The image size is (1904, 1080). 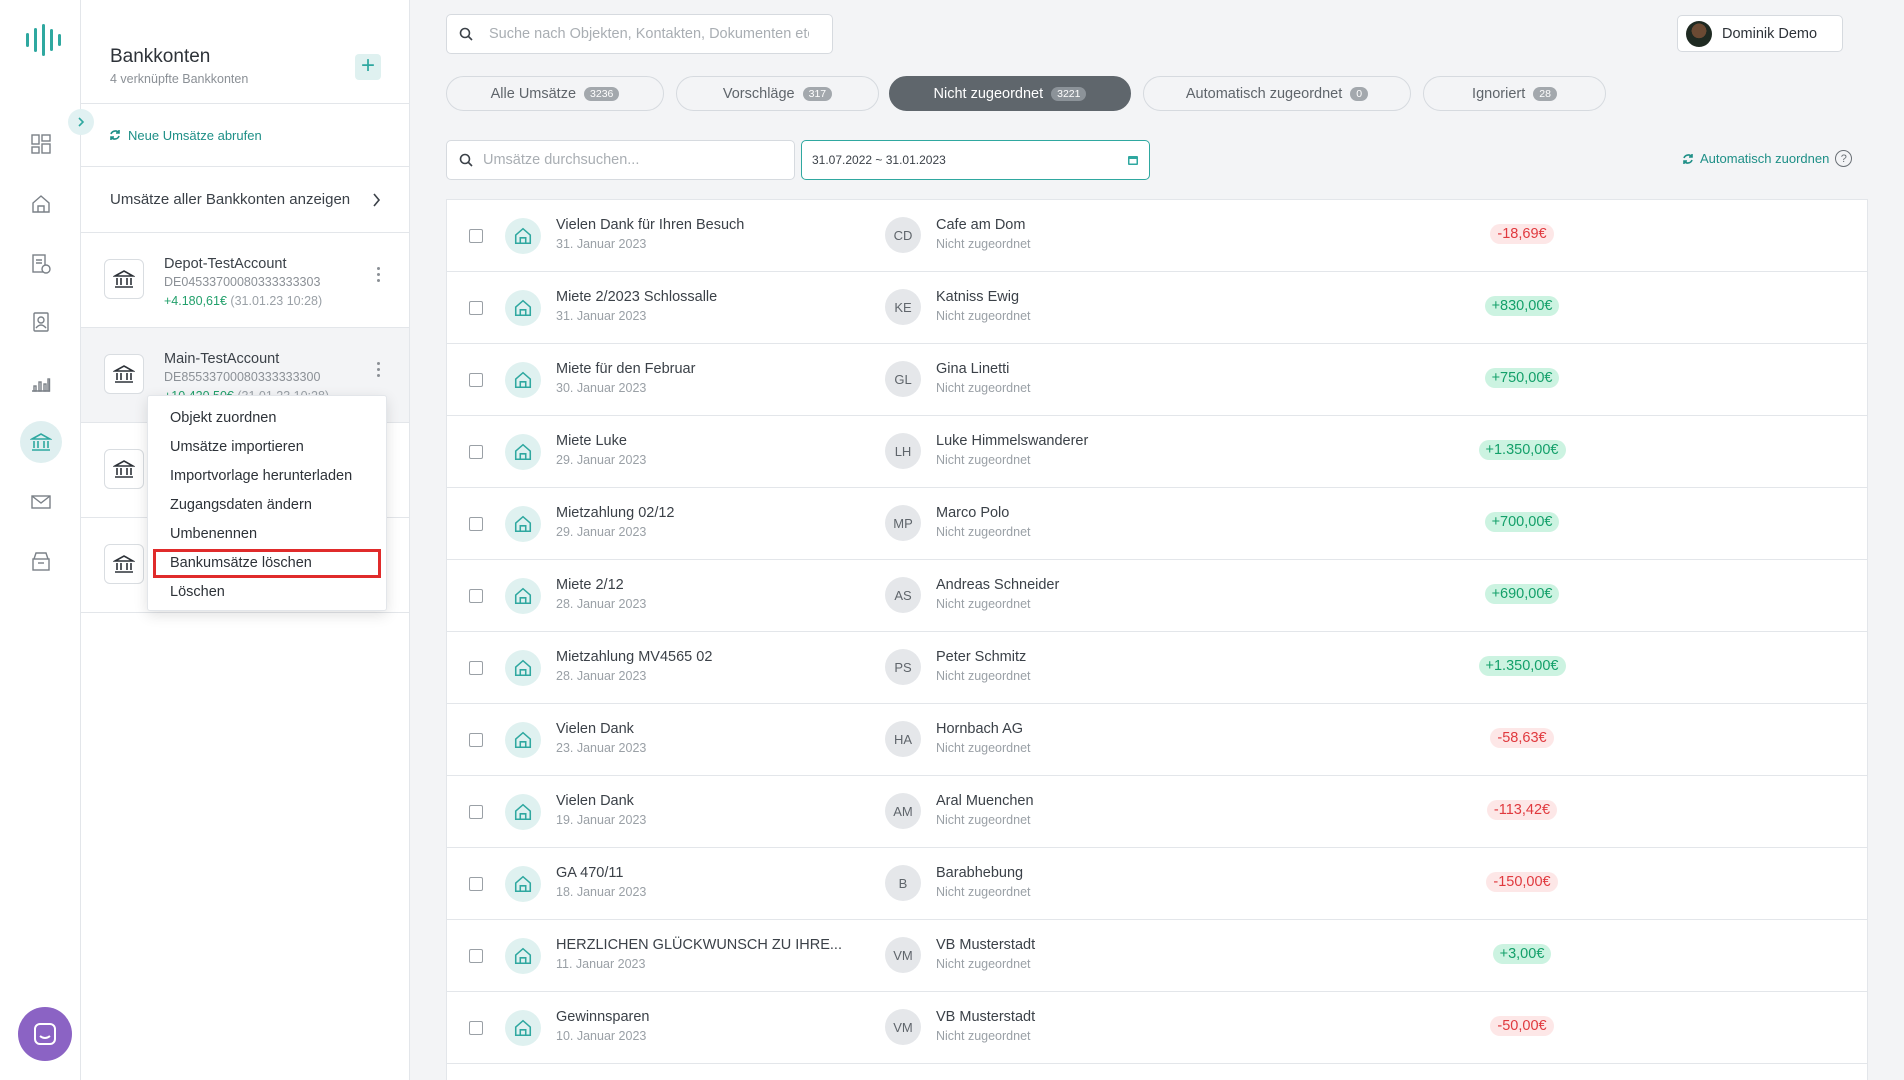 I want to click on archive-icon, so click(x=41, y=561).